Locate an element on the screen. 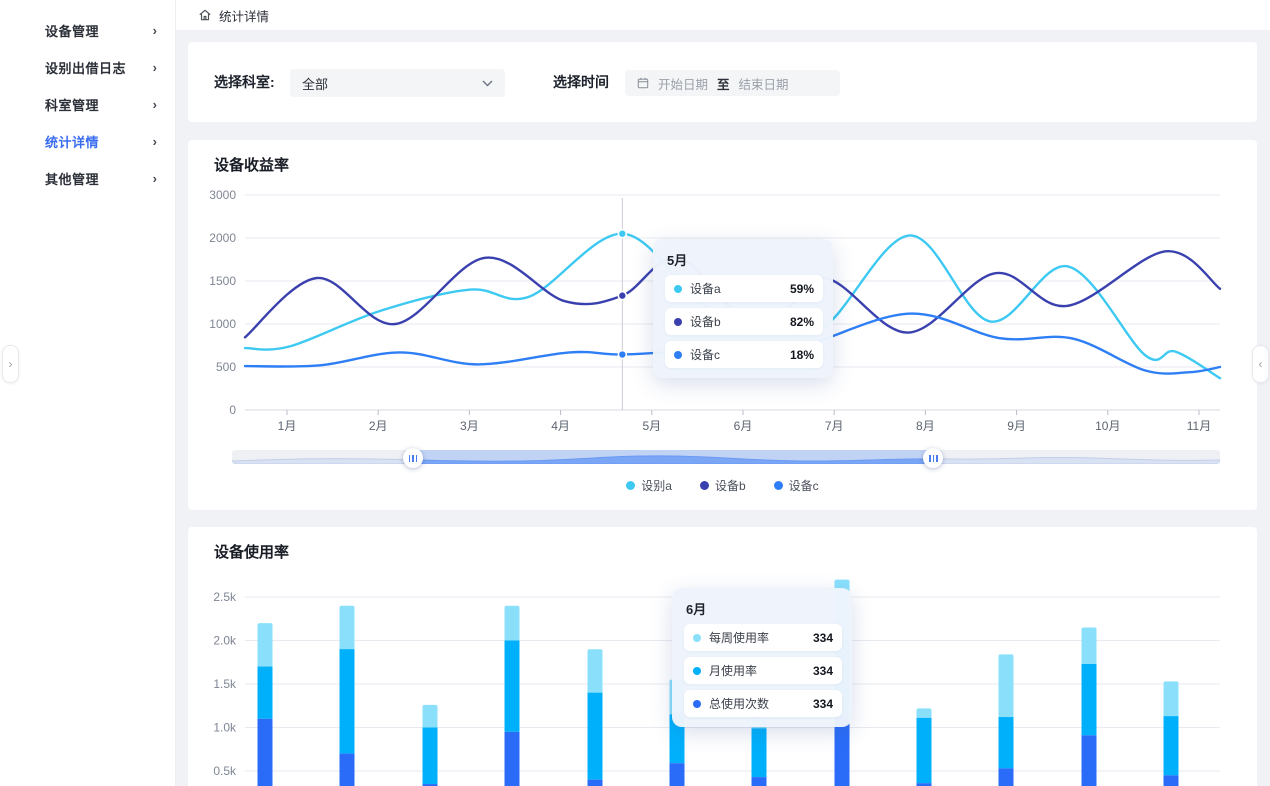 The width and height of the screenshot is (1270, 786). legend-dot-icon is located at coordinates (704, 485).